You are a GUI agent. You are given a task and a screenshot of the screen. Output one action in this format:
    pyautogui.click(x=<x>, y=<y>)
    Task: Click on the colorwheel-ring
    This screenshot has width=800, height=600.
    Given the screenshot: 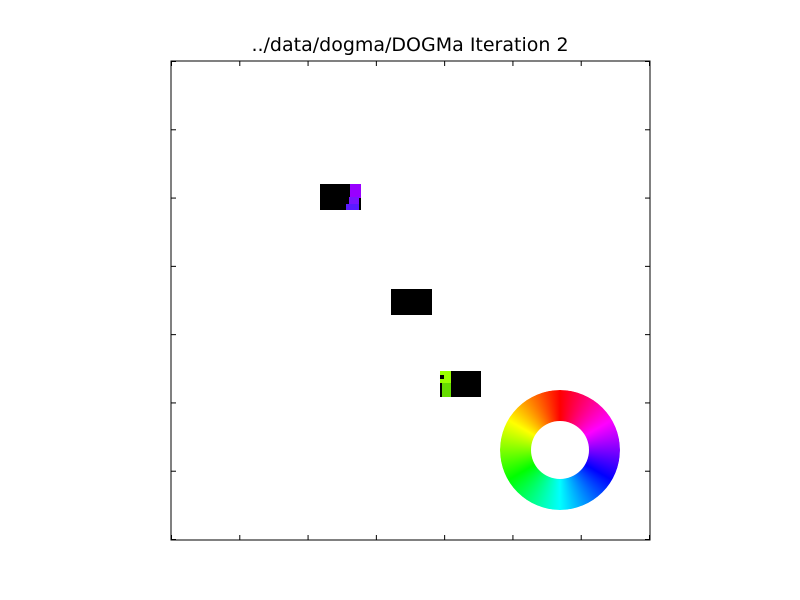 What is the action you would take?
    pyautogui.click(x=560, y=450)
    